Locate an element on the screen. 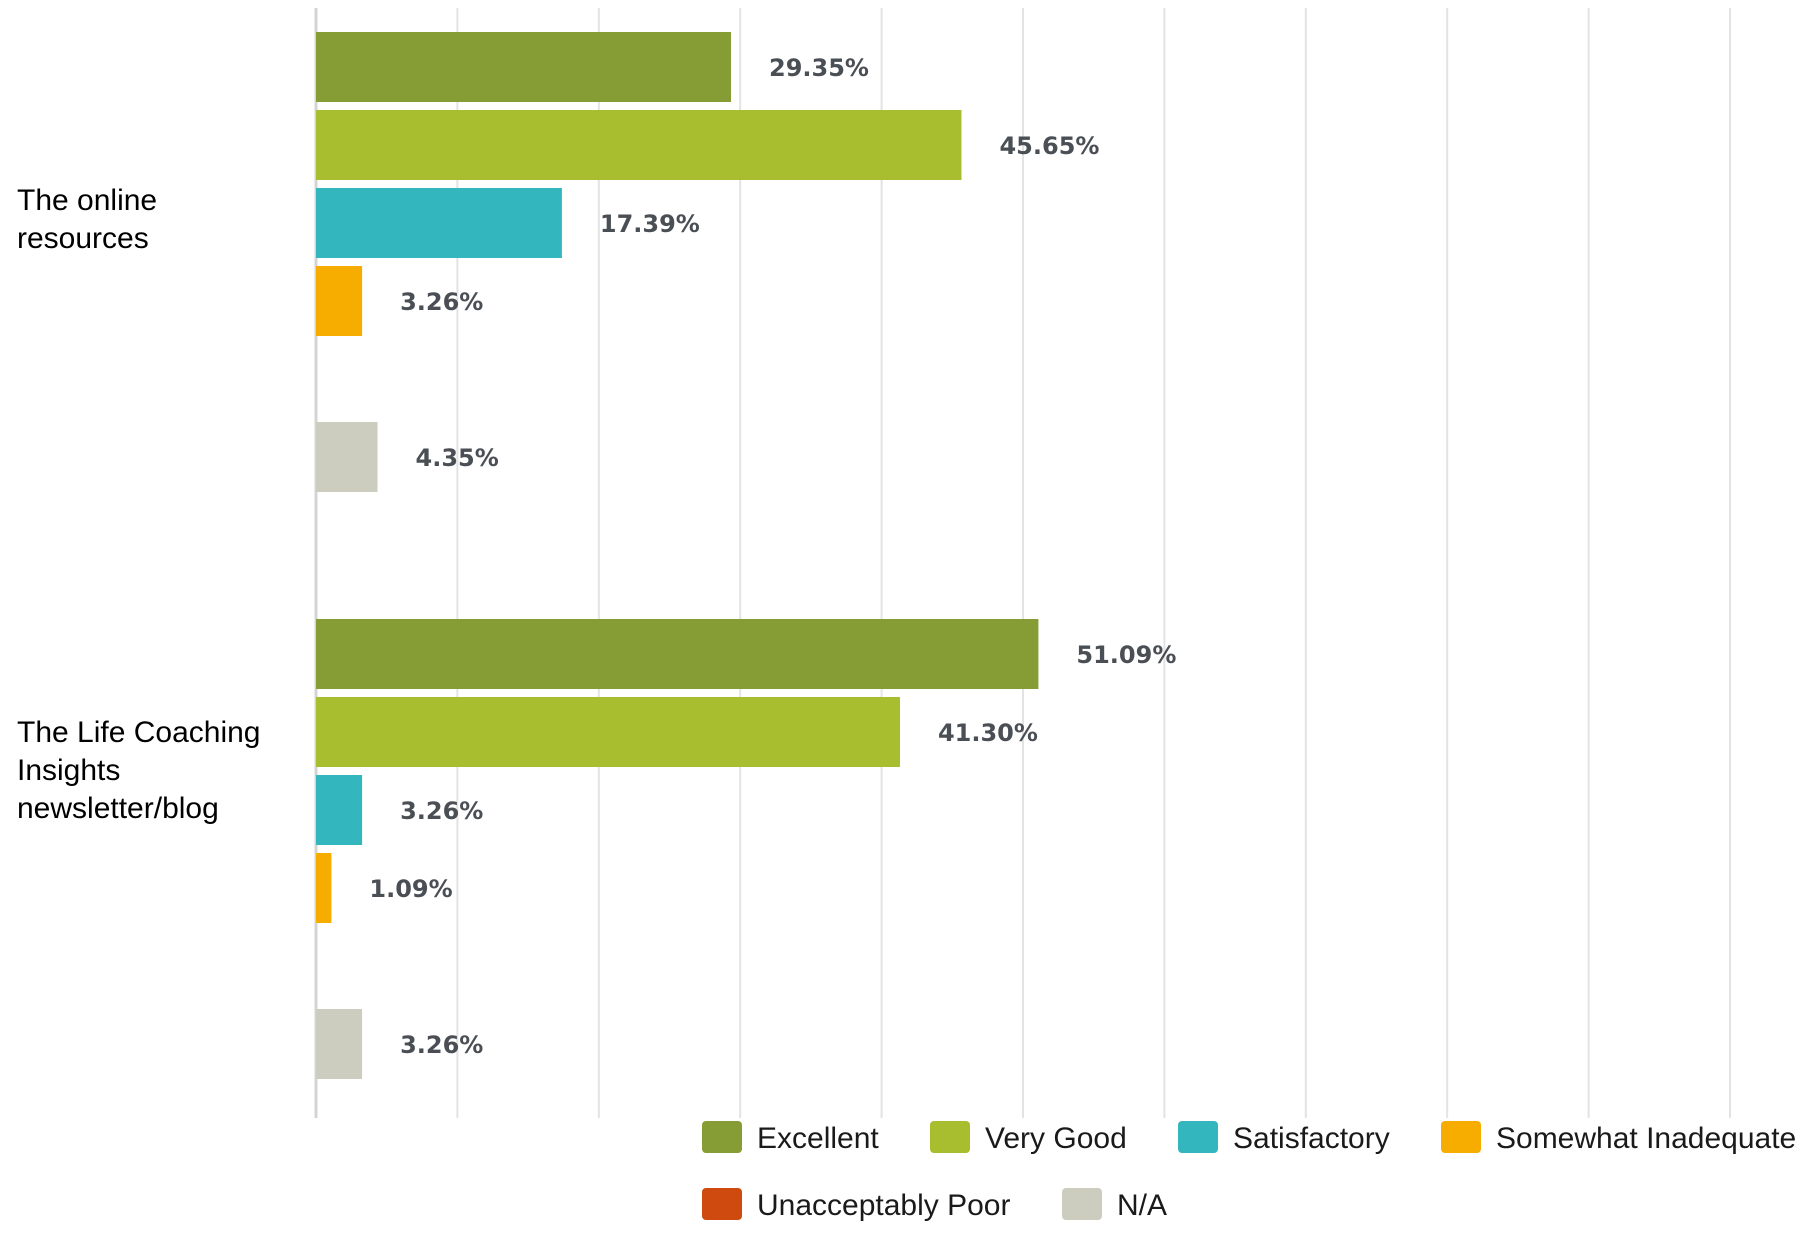  category-label-line: newsletter/blog is located at coordinates (118, 808).